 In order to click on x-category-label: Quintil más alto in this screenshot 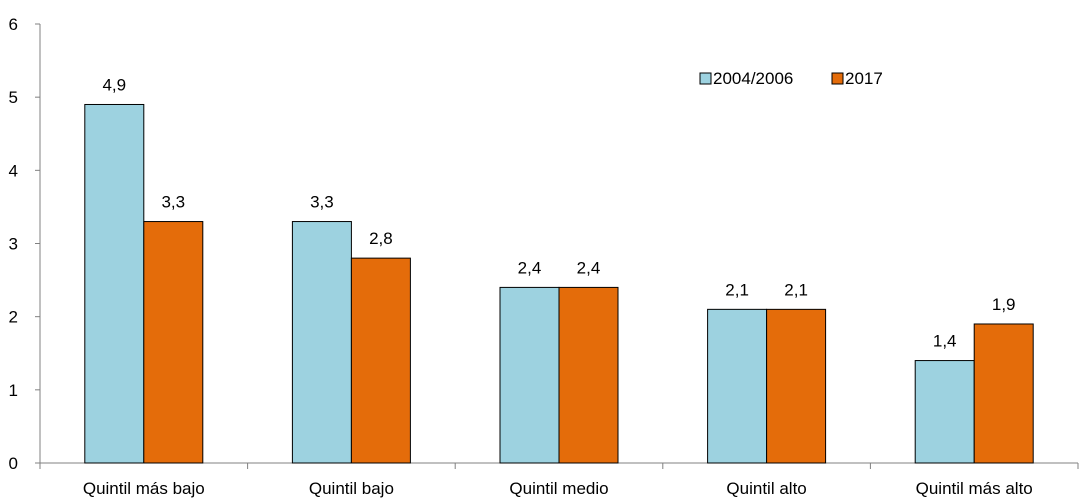, I will do `click(974, 488)`.